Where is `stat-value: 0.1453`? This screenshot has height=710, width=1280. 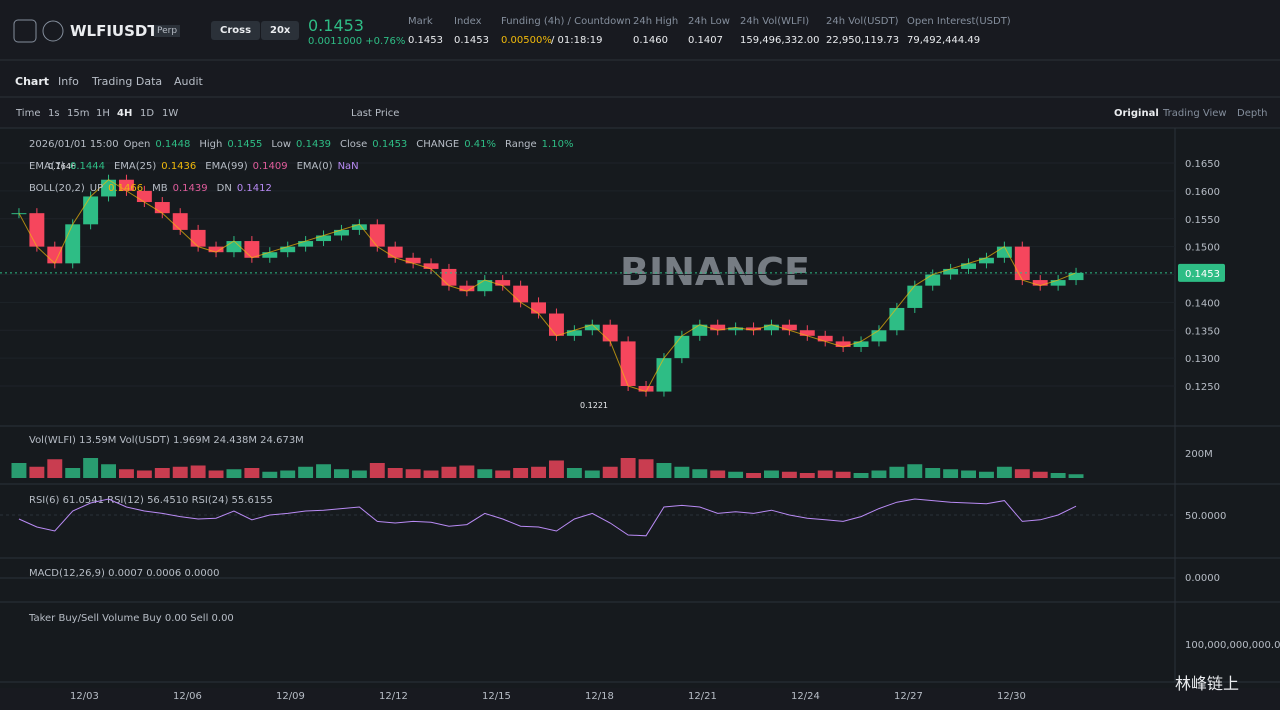
stat-value: 0.1453 is located at coordinates (425, 40).